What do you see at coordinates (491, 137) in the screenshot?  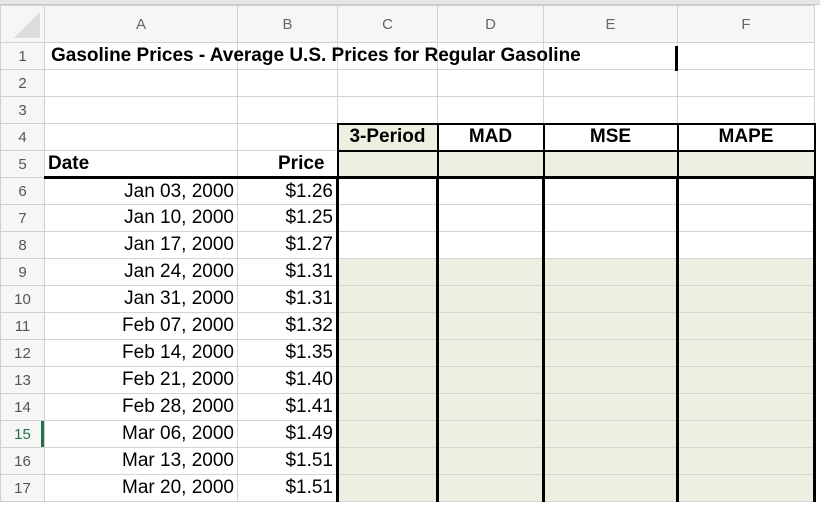 I see `header-mad: MAD` at bounding box center [491, 137].